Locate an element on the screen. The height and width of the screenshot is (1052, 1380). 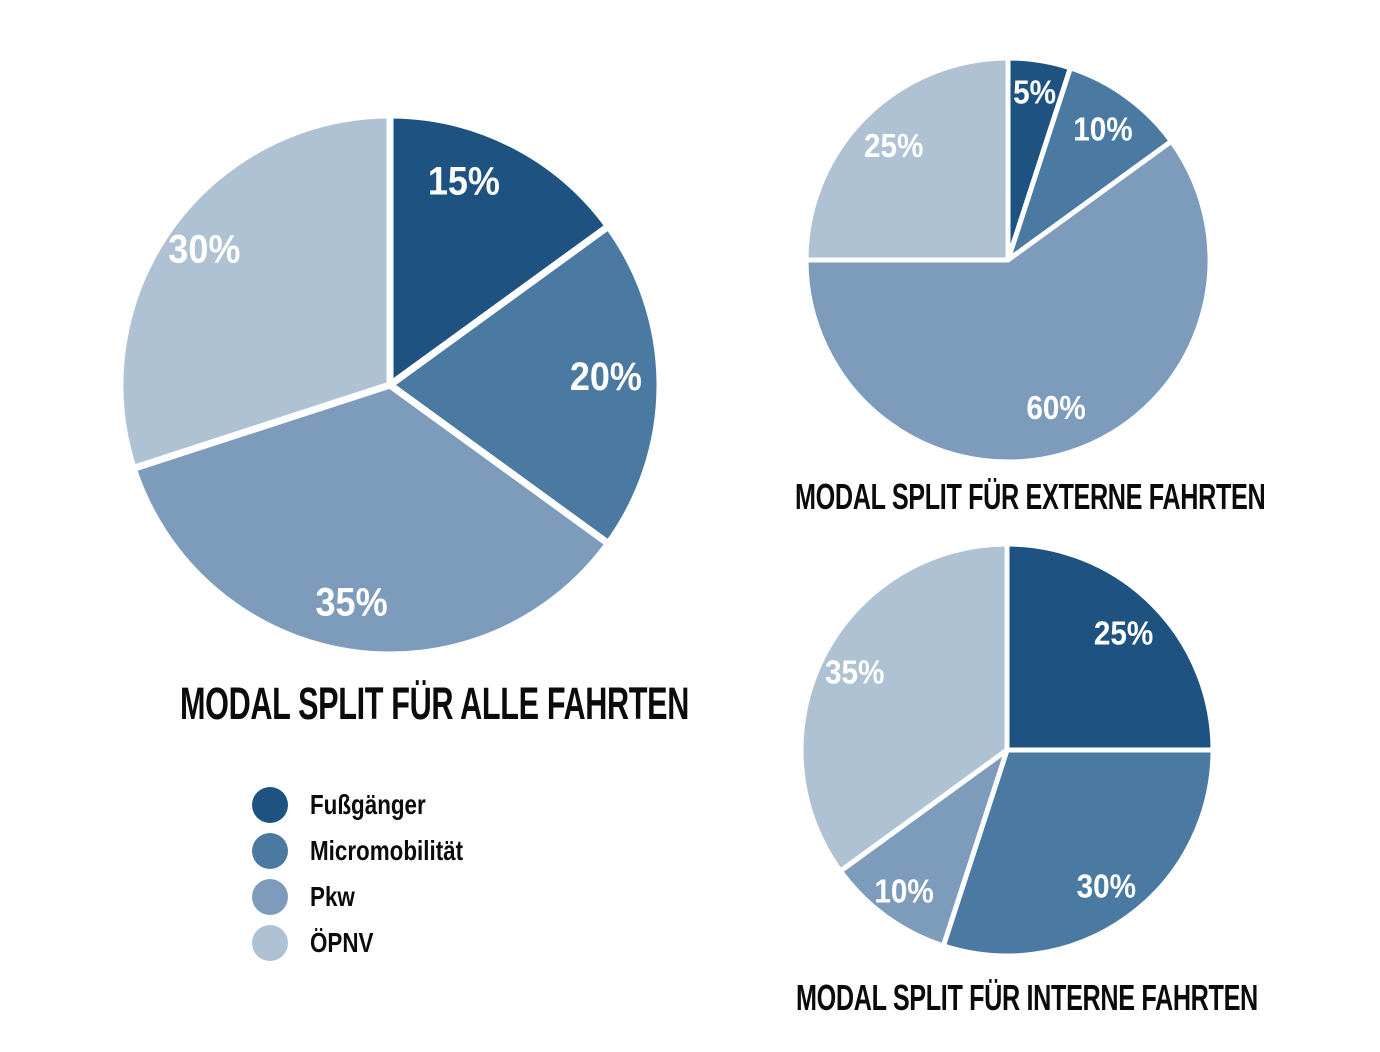
legend-item-micromobilitaet: Micromobilität is located at coordinates (376, 851).